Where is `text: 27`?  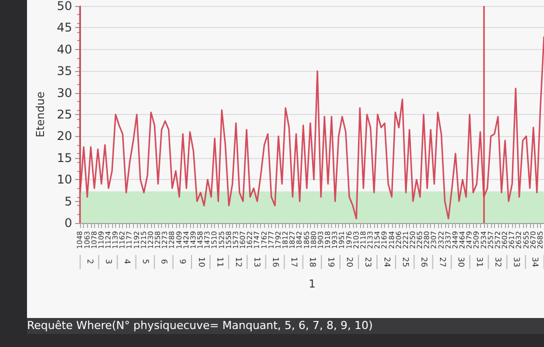
text: 27 is located at coordinates (441, 262).